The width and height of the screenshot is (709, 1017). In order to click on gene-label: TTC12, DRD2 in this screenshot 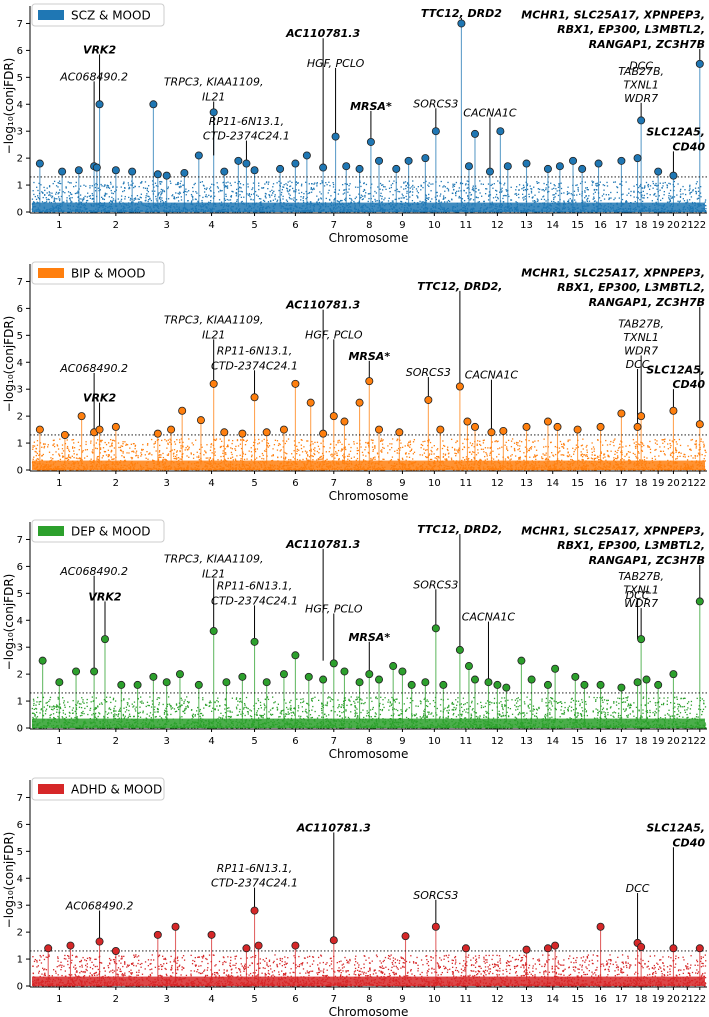, I will do `click(461, 13)`.